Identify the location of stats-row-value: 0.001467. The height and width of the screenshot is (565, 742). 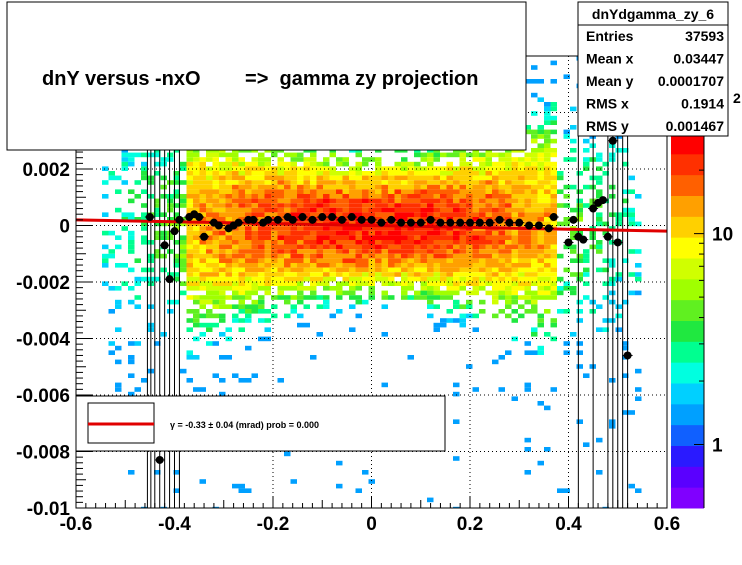
(695, 126).